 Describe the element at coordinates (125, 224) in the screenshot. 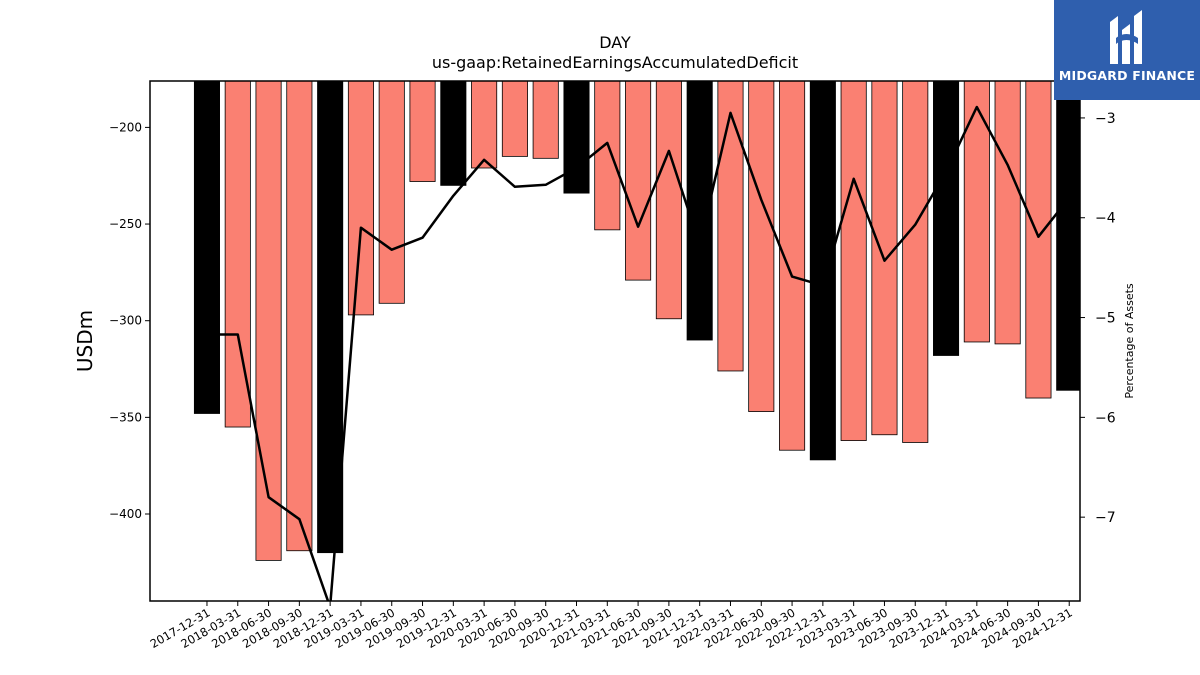

I see `y-tick-label: −250` at that location.